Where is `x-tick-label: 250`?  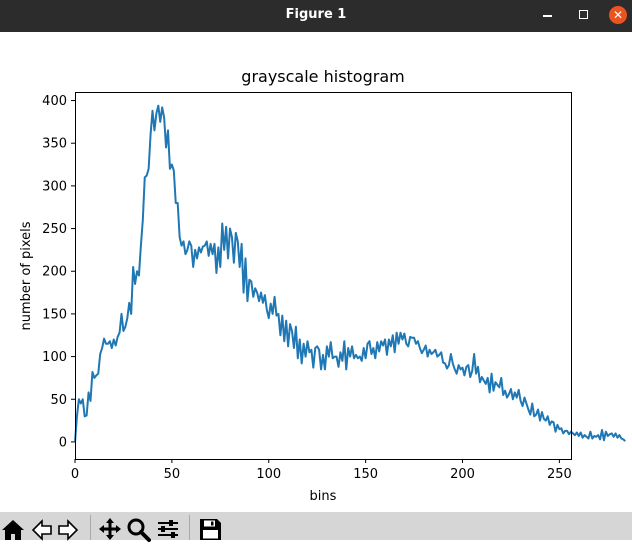 x-tick-label: 250 is located at coordinates (559, 474).